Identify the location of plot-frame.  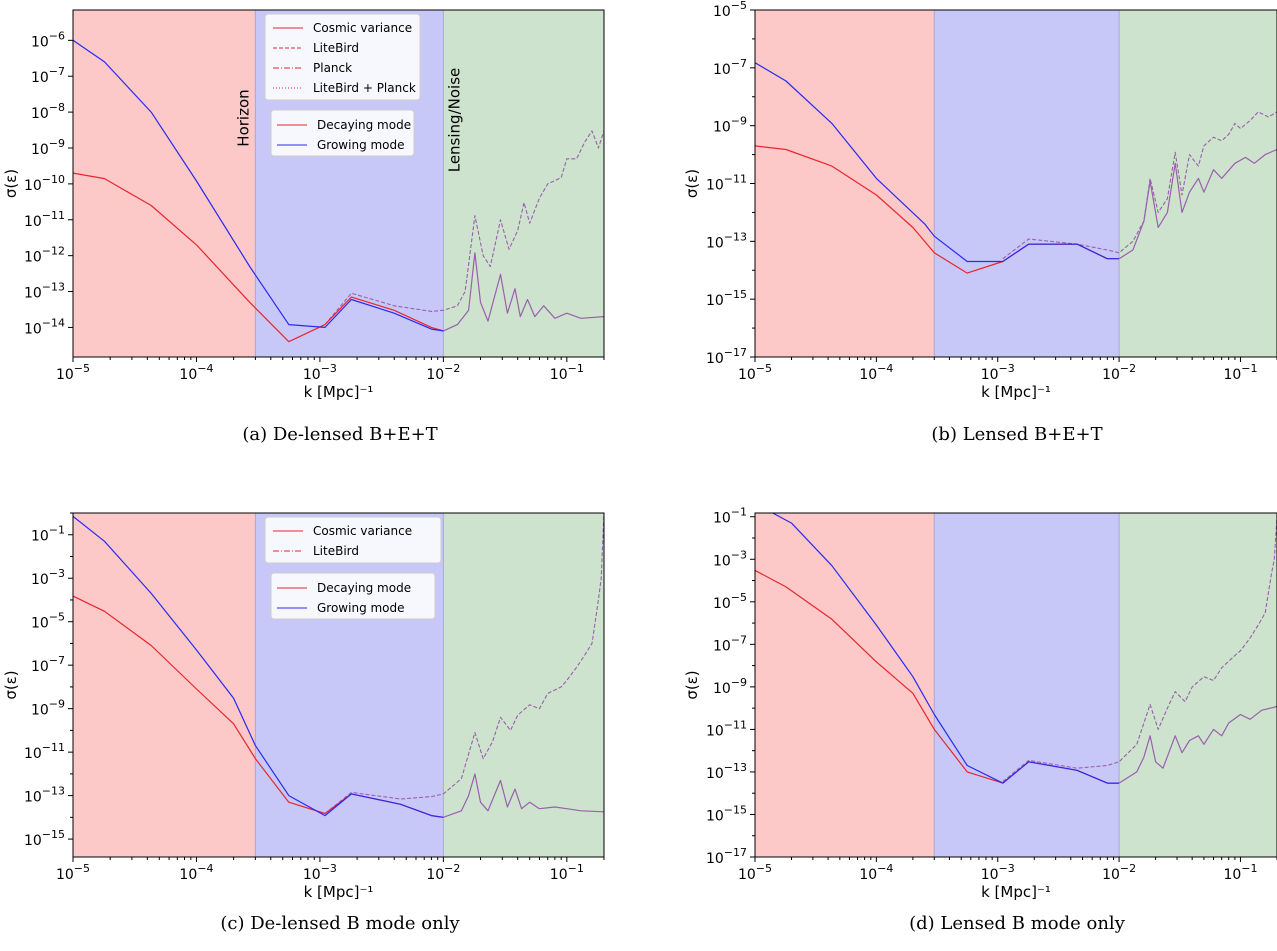
(1015, 685).